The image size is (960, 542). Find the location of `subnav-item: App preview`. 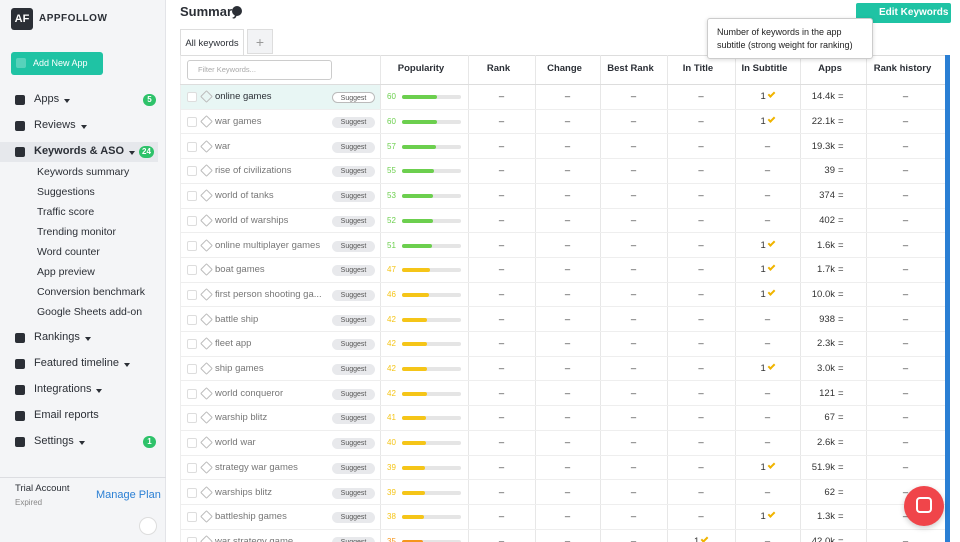

subnav-item: App preview is located at coordinates (66, 272).